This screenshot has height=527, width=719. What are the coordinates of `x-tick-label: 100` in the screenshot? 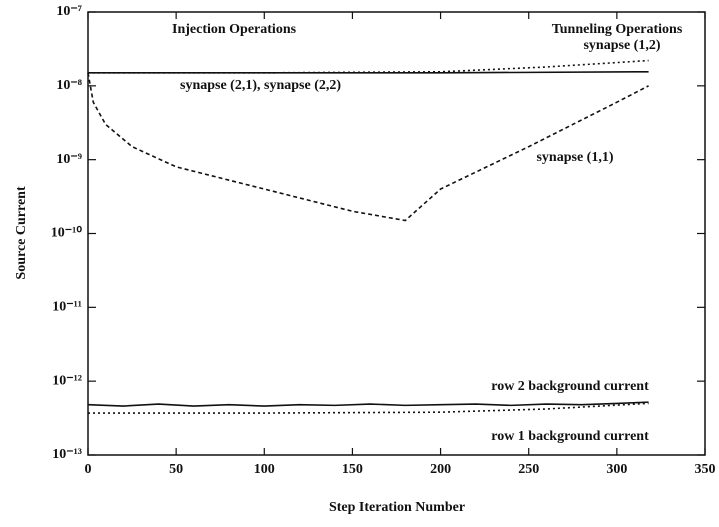 It's located at (264, 469).